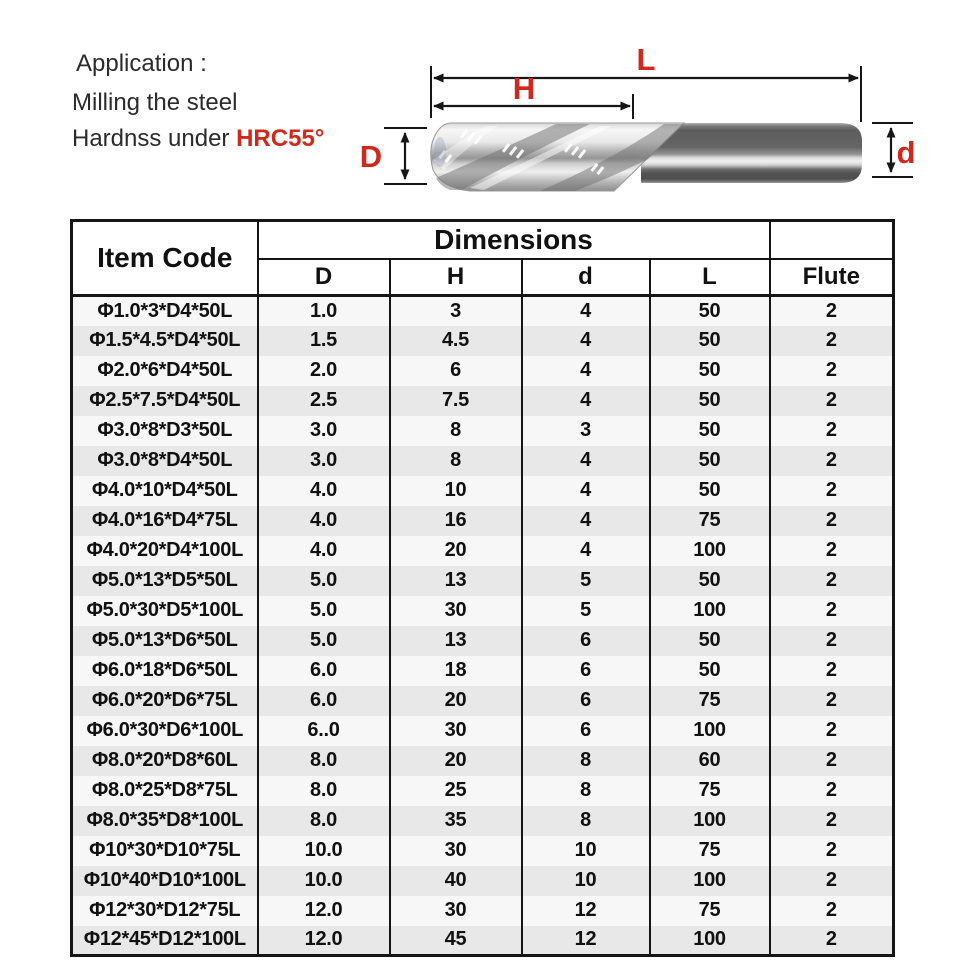  Describe the element at coordinates (164, 910) in the screenshot. I see `item-code-cell: Φ12*30*D12*75L` at that location.